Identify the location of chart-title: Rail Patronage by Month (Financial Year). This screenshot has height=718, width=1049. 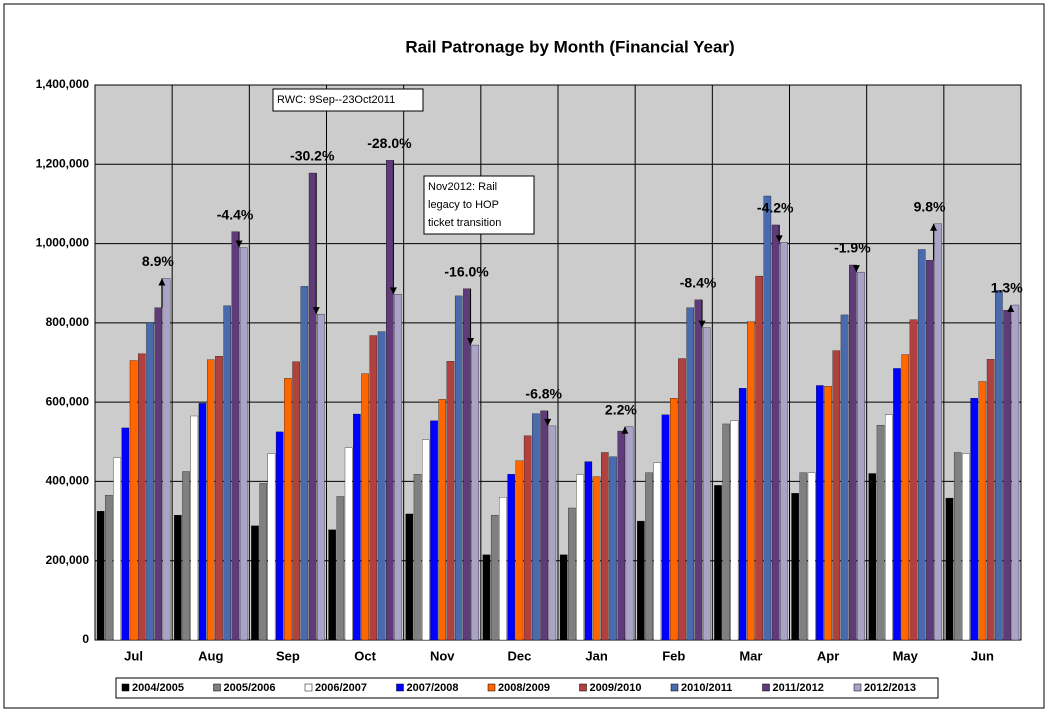
(569, 46).